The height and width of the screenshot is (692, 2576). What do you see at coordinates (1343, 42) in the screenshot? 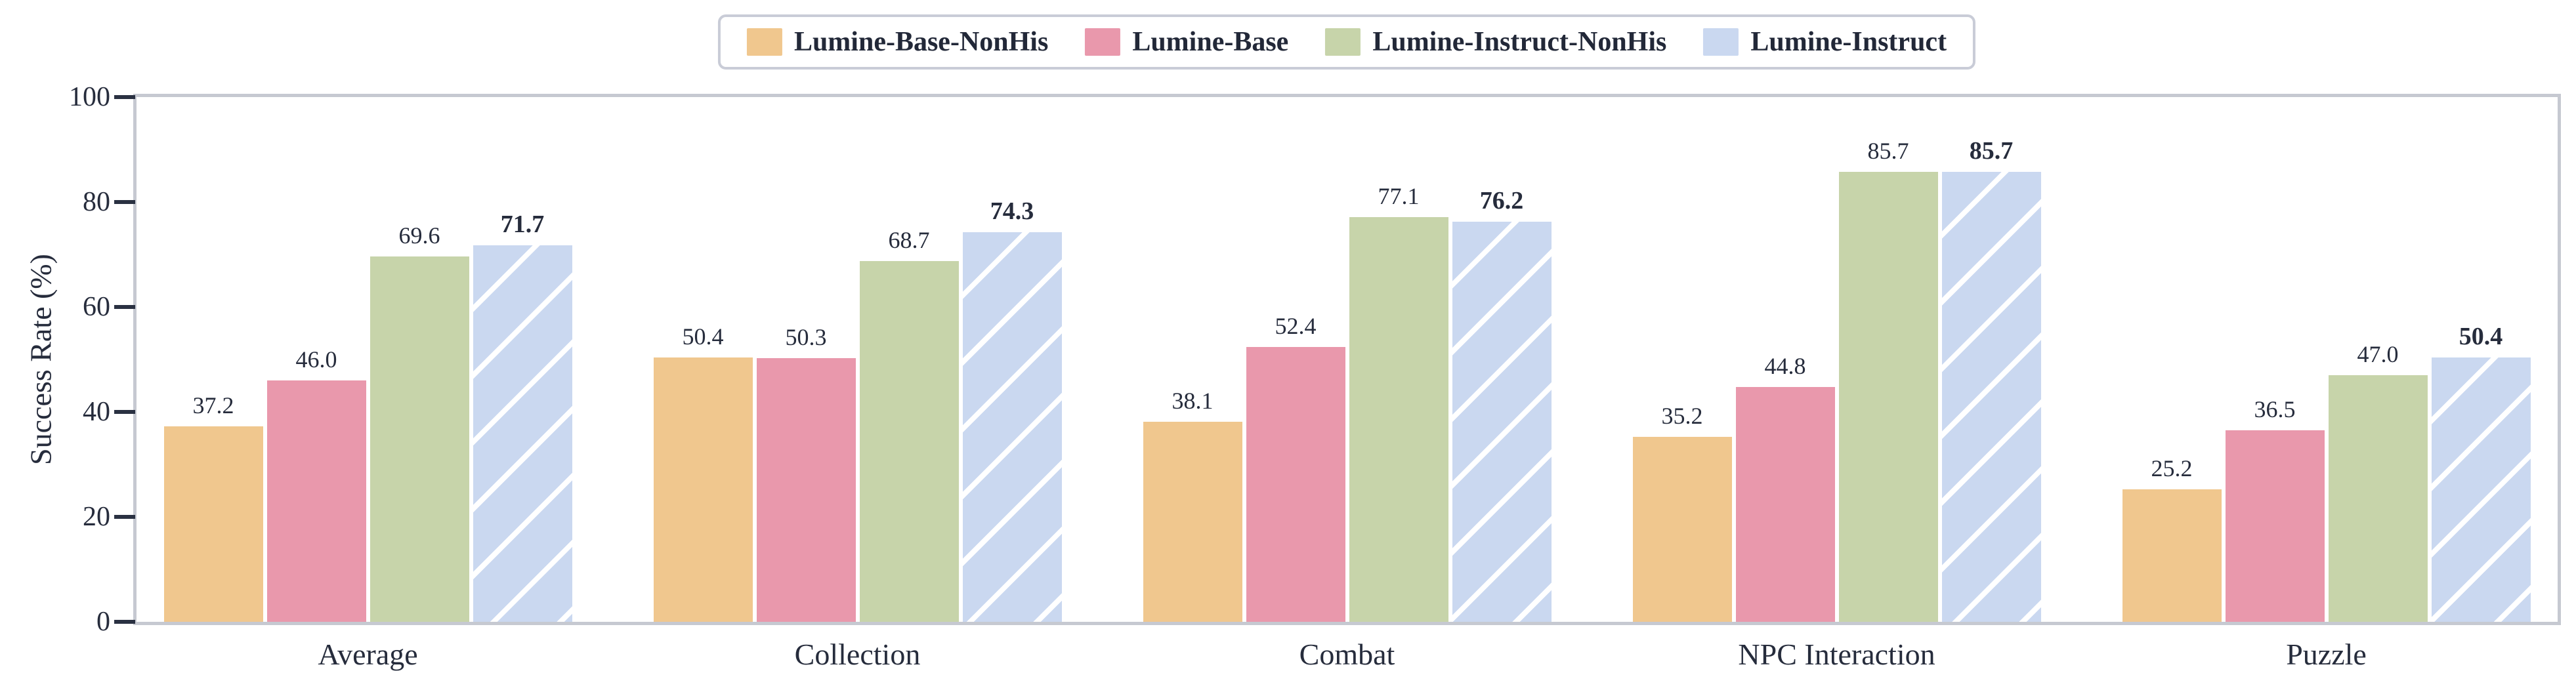
I see `legend-swatch-Lumine-Instruct-NonHis` at bounding box center [1343, 42].